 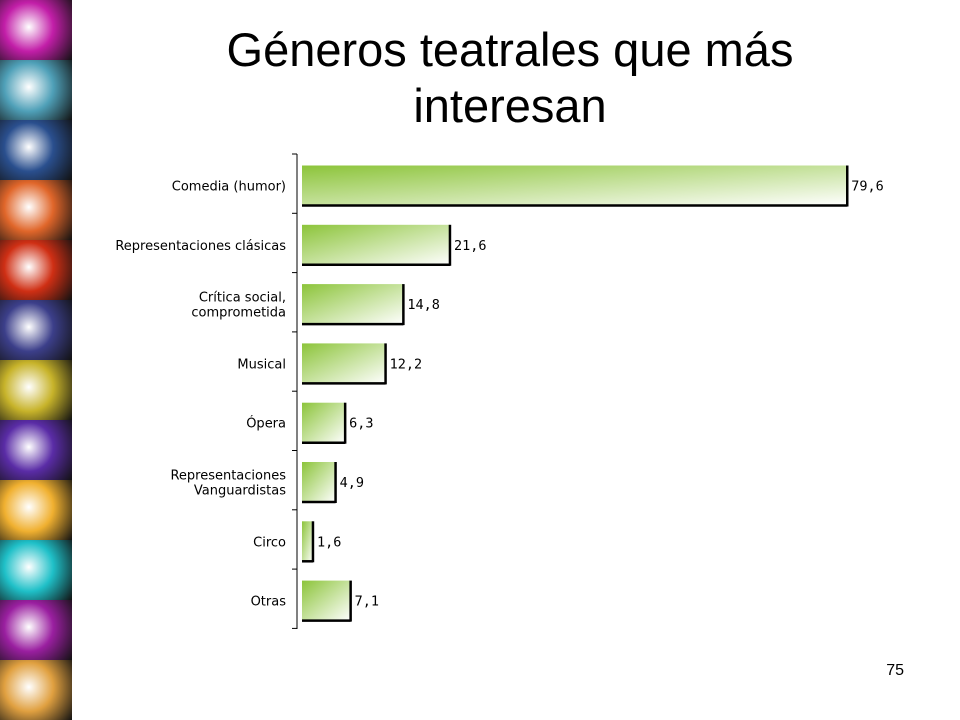 I want to click on value-label: 79,6, so click(x=867, y=187).